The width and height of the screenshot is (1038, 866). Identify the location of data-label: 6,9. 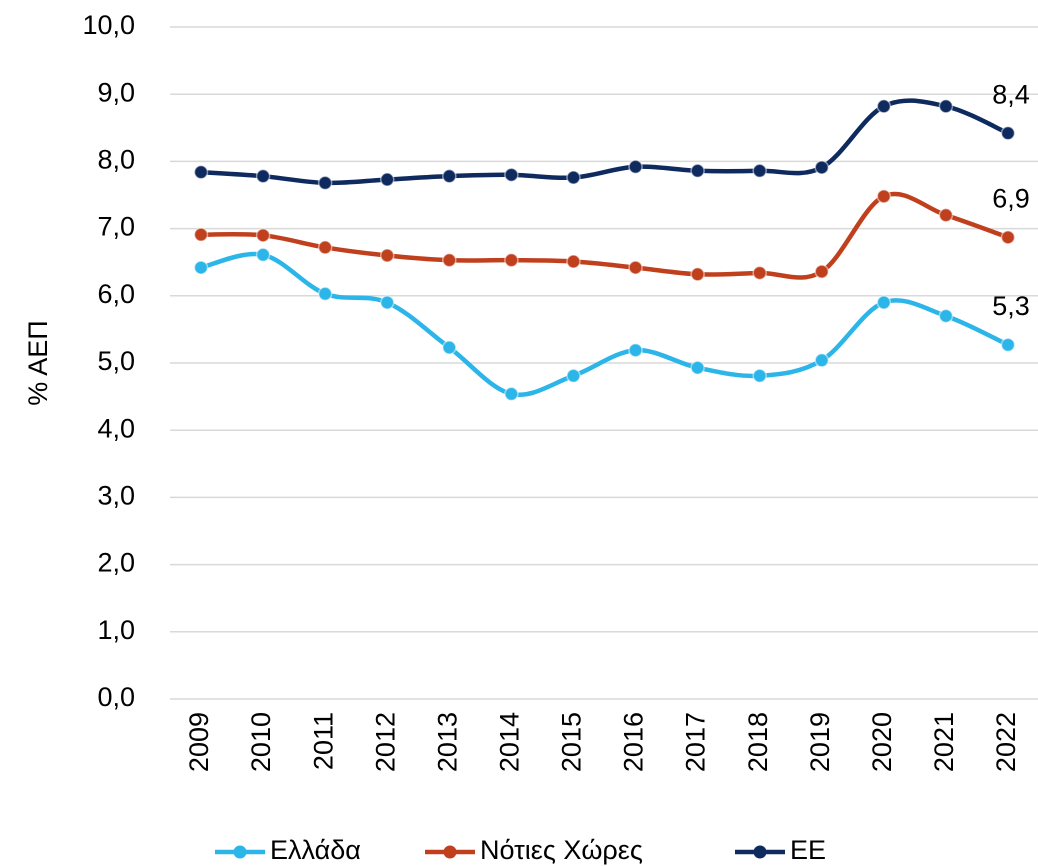
(1011, 198).